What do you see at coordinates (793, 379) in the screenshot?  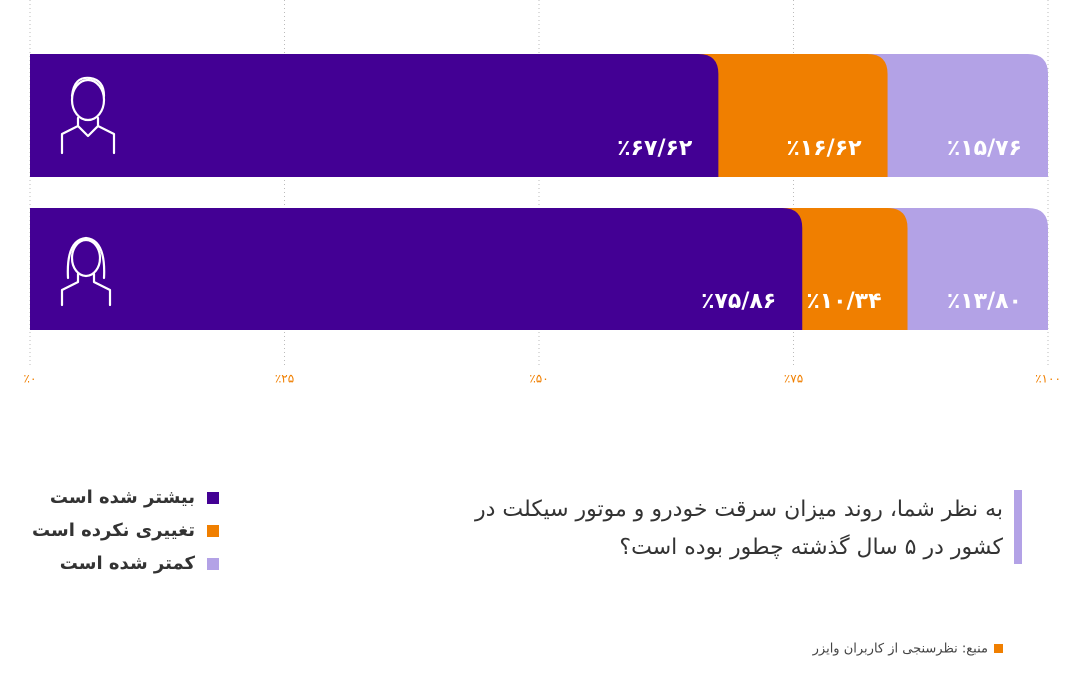 I see `x-tick-label: ٪۷۵` at bounding box center [793, 379].